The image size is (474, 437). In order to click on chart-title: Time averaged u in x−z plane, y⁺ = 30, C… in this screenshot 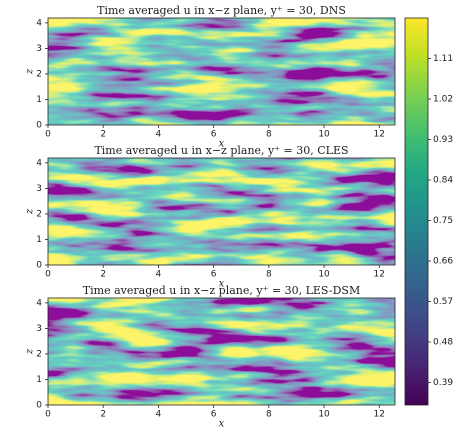, I will do `click(221, 150)`.